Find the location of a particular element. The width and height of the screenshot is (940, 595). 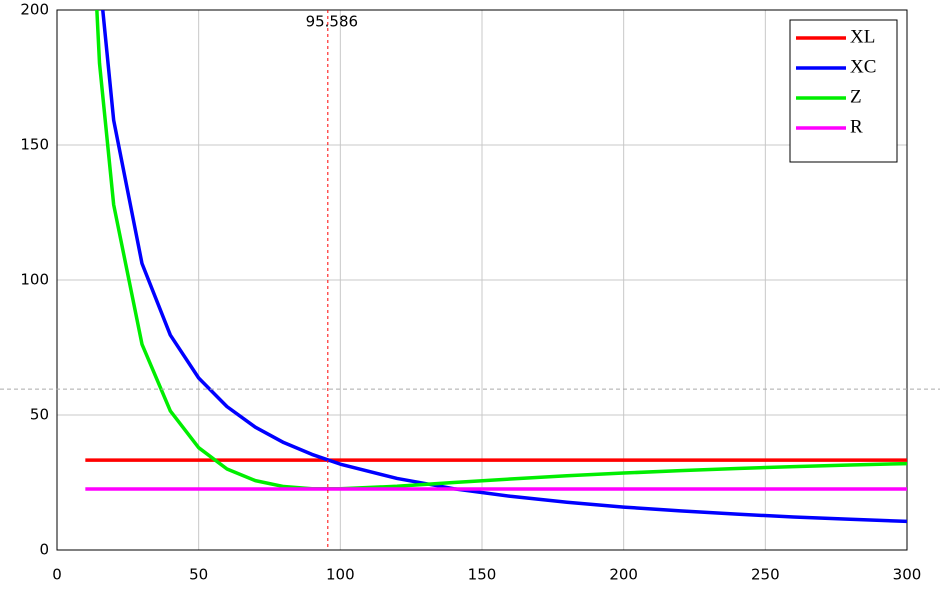

x-tick-label: 250 is located at coordinates (765, 575).